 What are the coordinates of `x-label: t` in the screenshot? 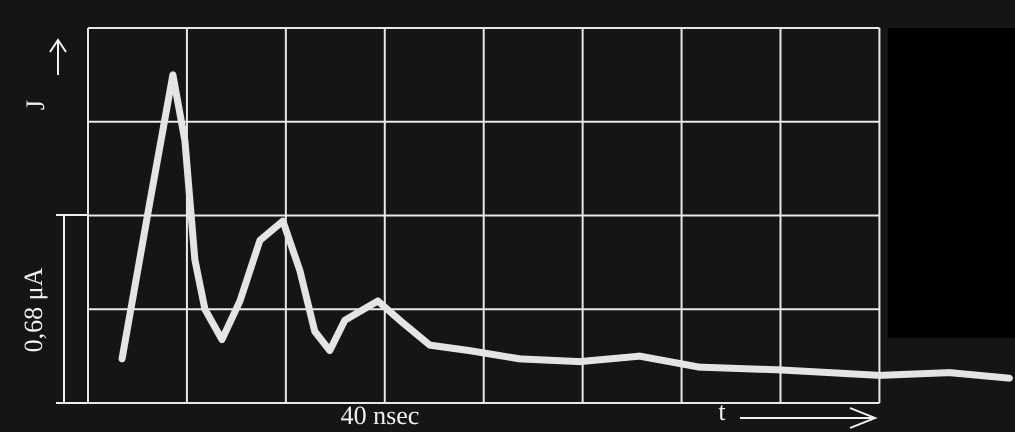 It's located at (722, 411).